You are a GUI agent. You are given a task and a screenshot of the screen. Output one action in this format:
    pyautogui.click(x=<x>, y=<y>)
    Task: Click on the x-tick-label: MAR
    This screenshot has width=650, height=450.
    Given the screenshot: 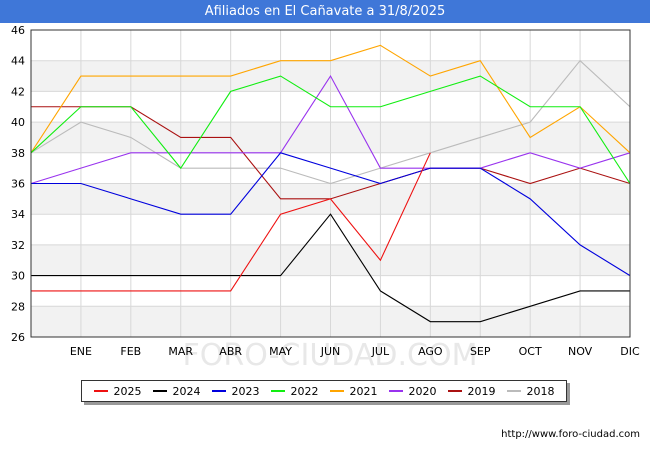 What is the action you would take?
    pyautogui.click(x=180, y=351)
    